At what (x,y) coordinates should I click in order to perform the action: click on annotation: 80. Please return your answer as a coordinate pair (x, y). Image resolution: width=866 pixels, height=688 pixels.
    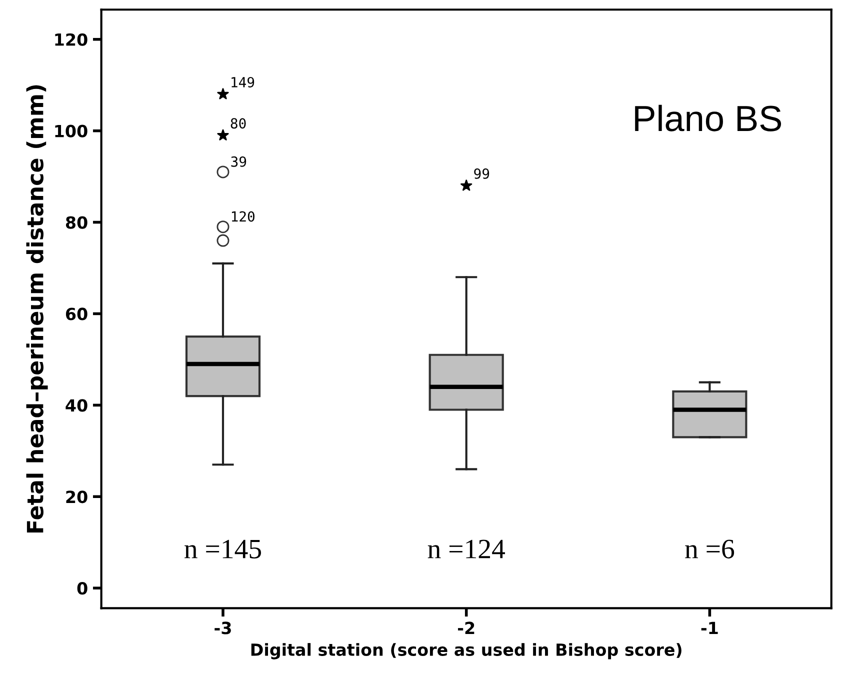
    Looking at the image, I should click on (238, 123).